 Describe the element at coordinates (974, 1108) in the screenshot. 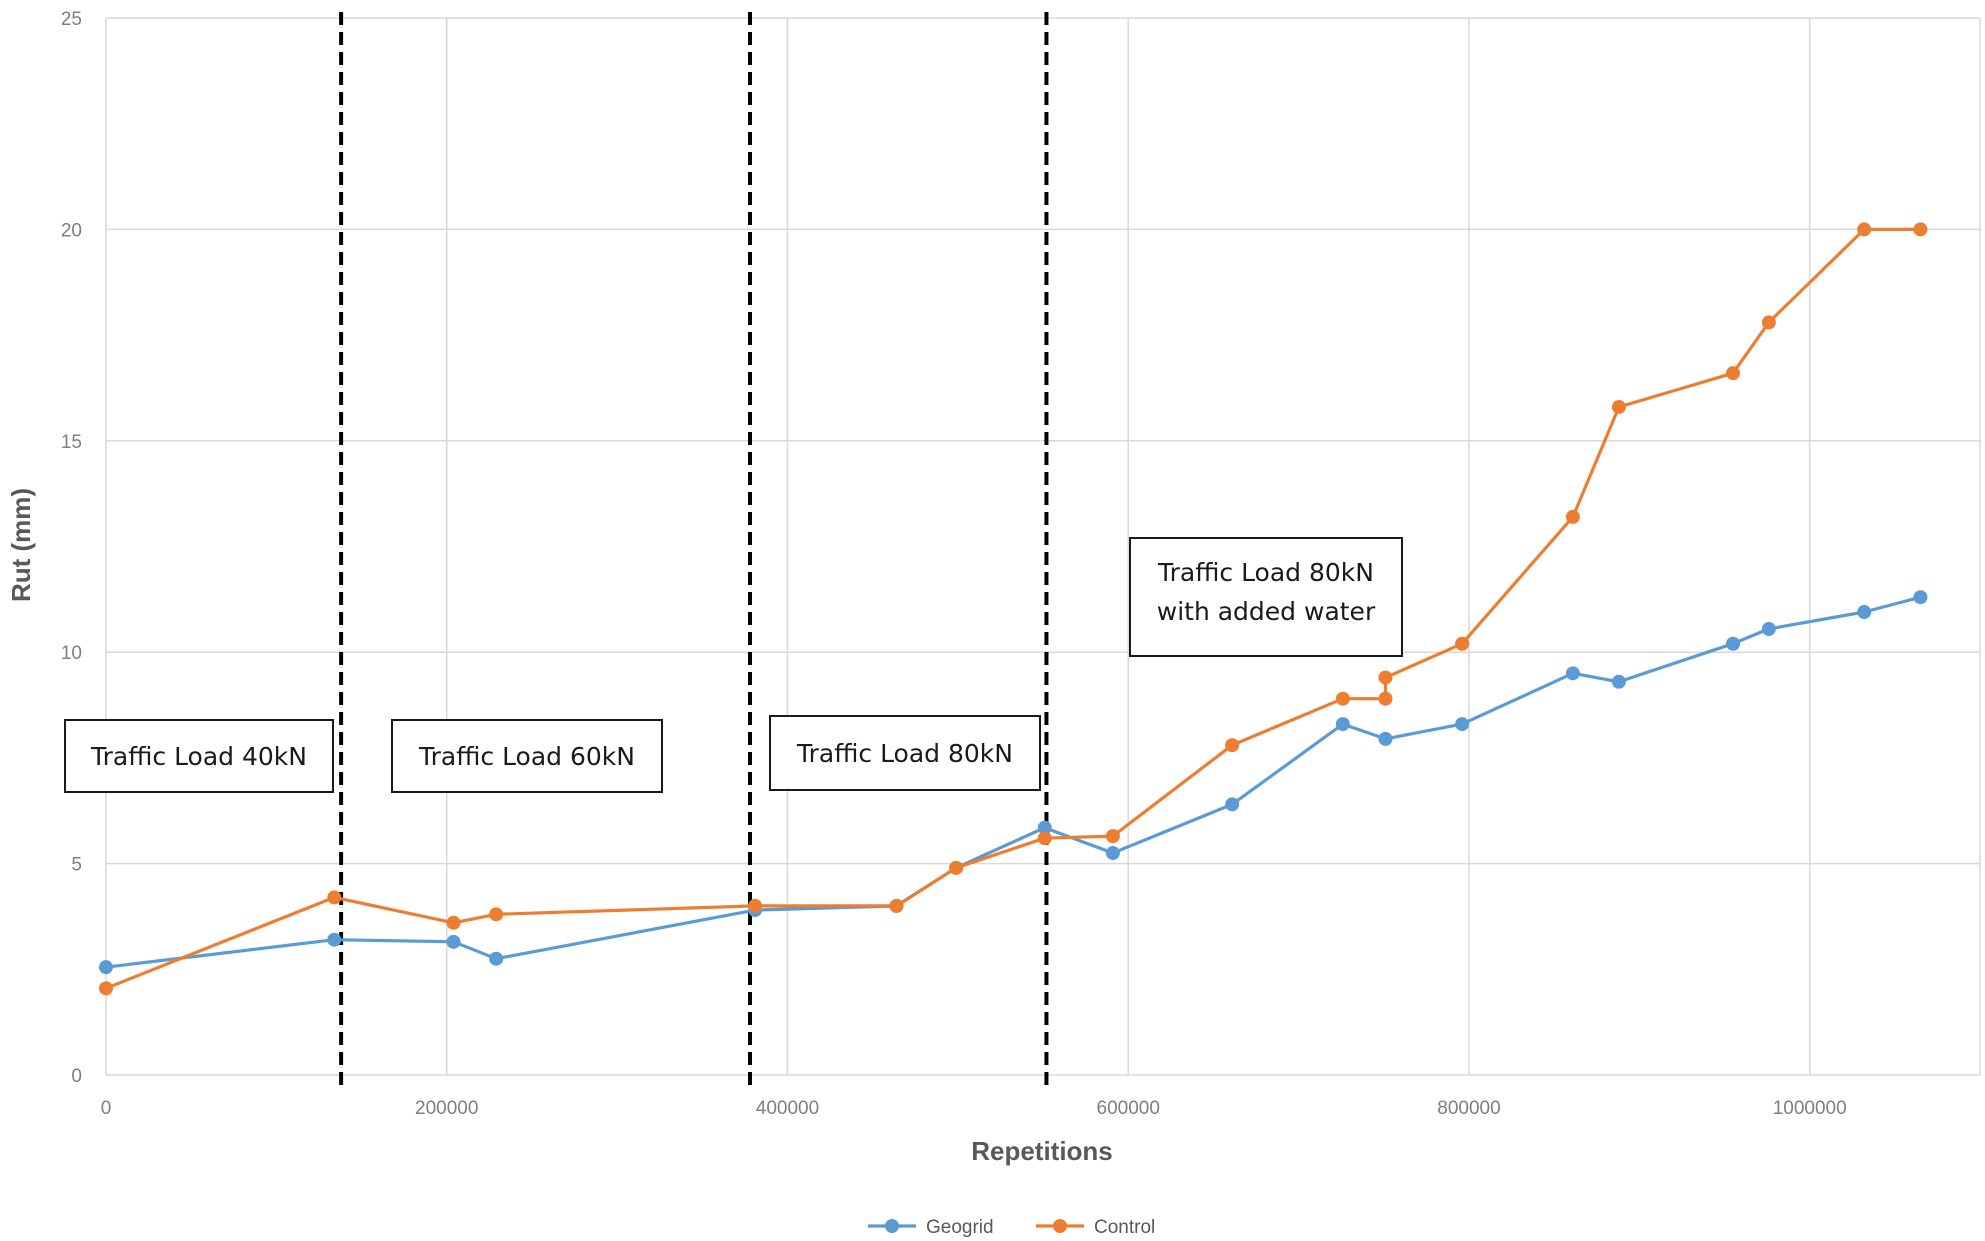

I see `x-tick-labels: 0 200000 400000 600000 800000 1000000` at that location.